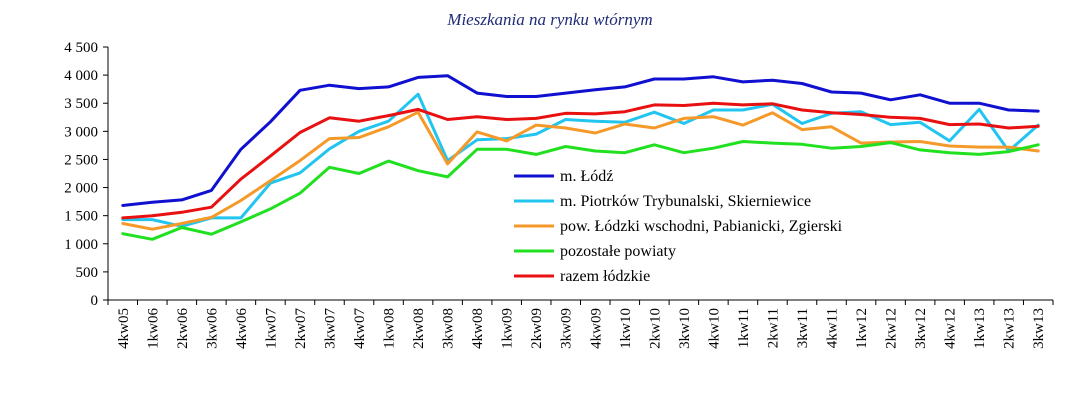  What do you see at coordinates (81, 132) in the screenshot?
I see `y-tick-label: 3 000` at bounding box center [81, 132].